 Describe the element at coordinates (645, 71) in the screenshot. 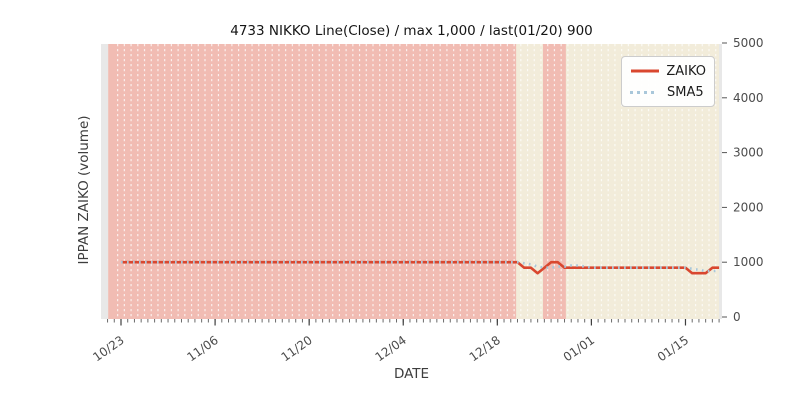

I see `zaiko-line-swatch-icon` at that location.